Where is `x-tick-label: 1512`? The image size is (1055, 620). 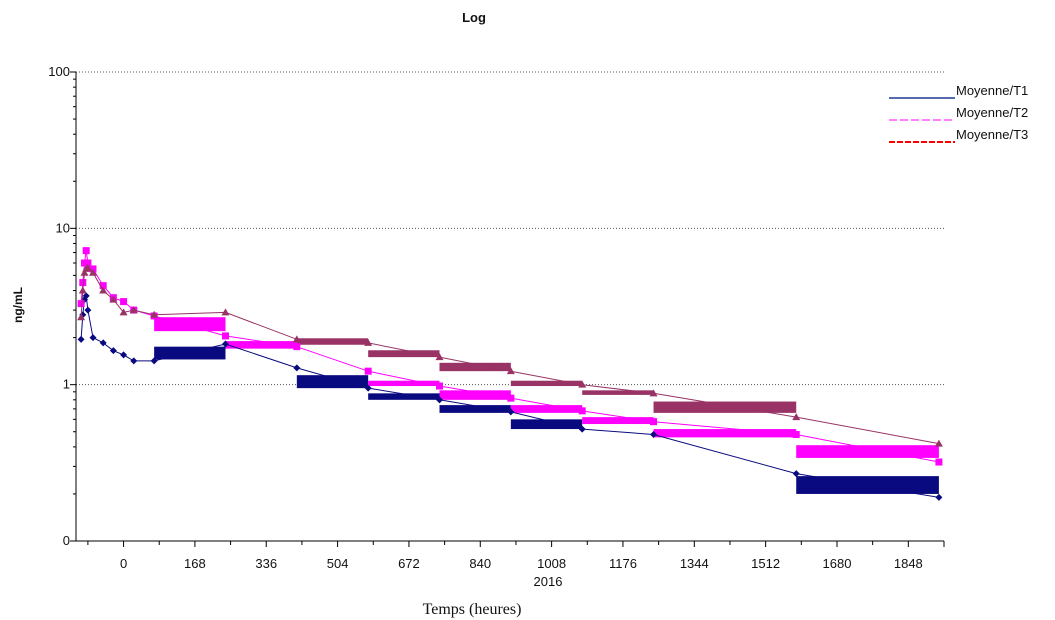
x-tick-label: 1512 is located at coordinates (765, 563).